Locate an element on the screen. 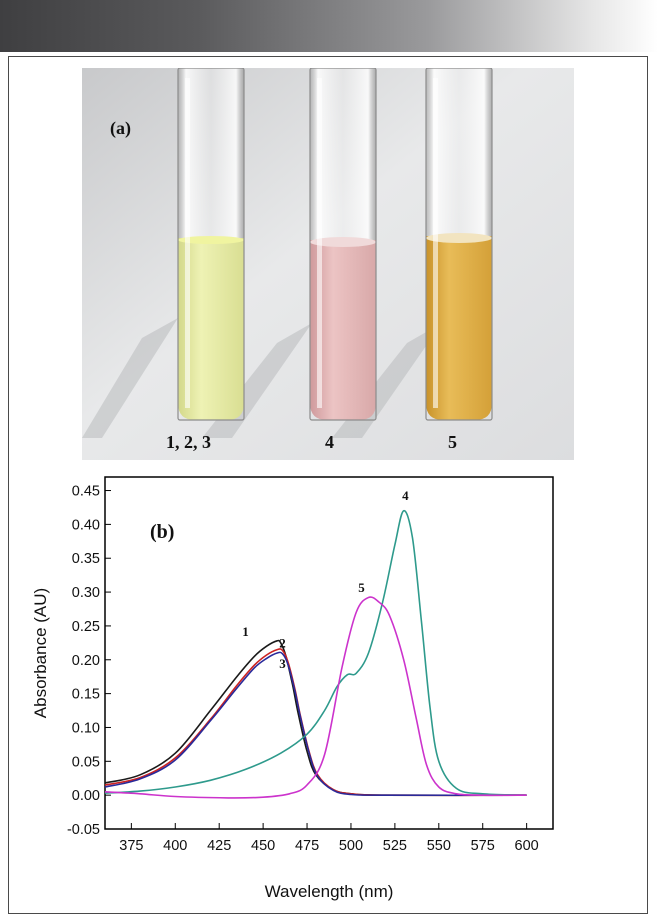  y-tick-label: 0.10 is located at coordinates (86, 728).